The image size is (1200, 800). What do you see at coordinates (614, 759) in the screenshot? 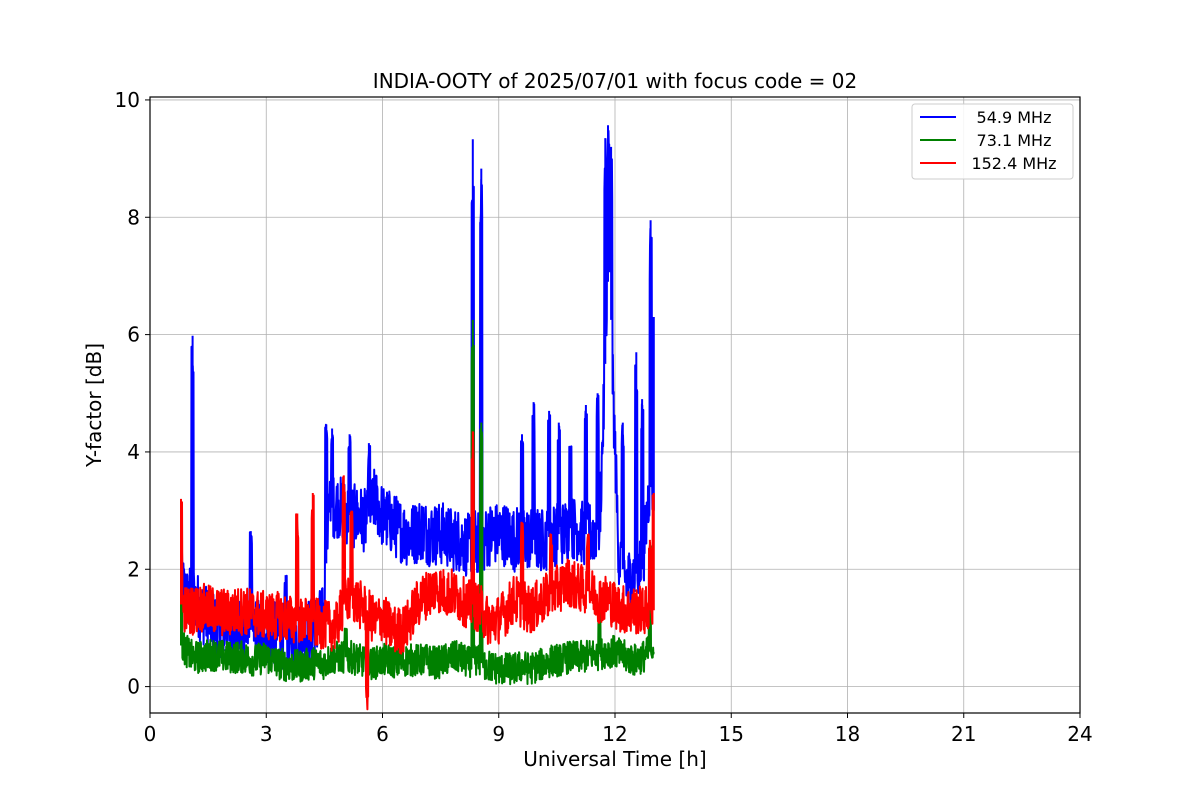
I see `x-axis-label: Universal Time [h]` at bounding box center [614, 759].